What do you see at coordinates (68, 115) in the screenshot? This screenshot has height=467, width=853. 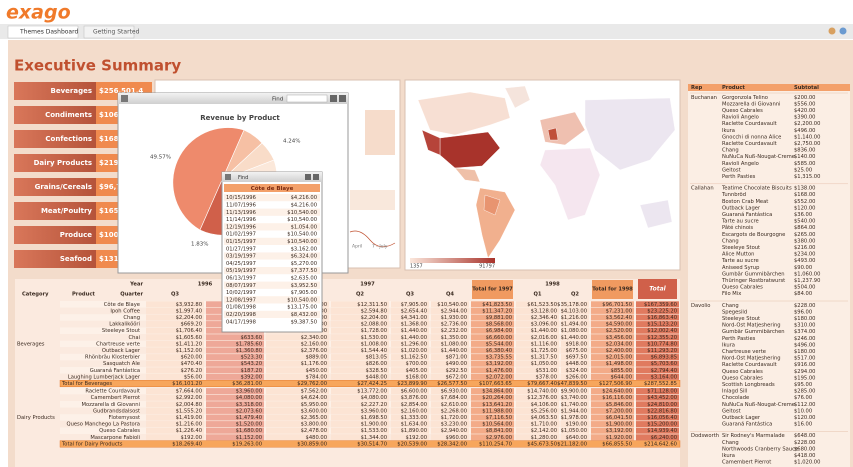 I see `category-name: Condiments` at bounding box center [68, 115].